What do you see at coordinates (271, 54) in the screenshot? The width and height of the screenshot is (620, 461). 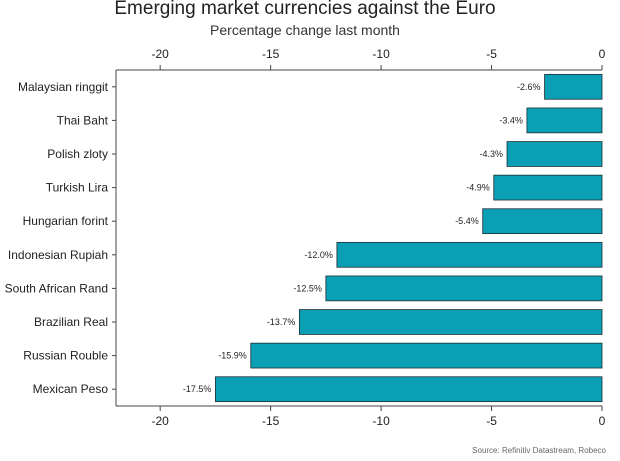 I see `top-tick-label: -15` at bounding box center [271, 54].